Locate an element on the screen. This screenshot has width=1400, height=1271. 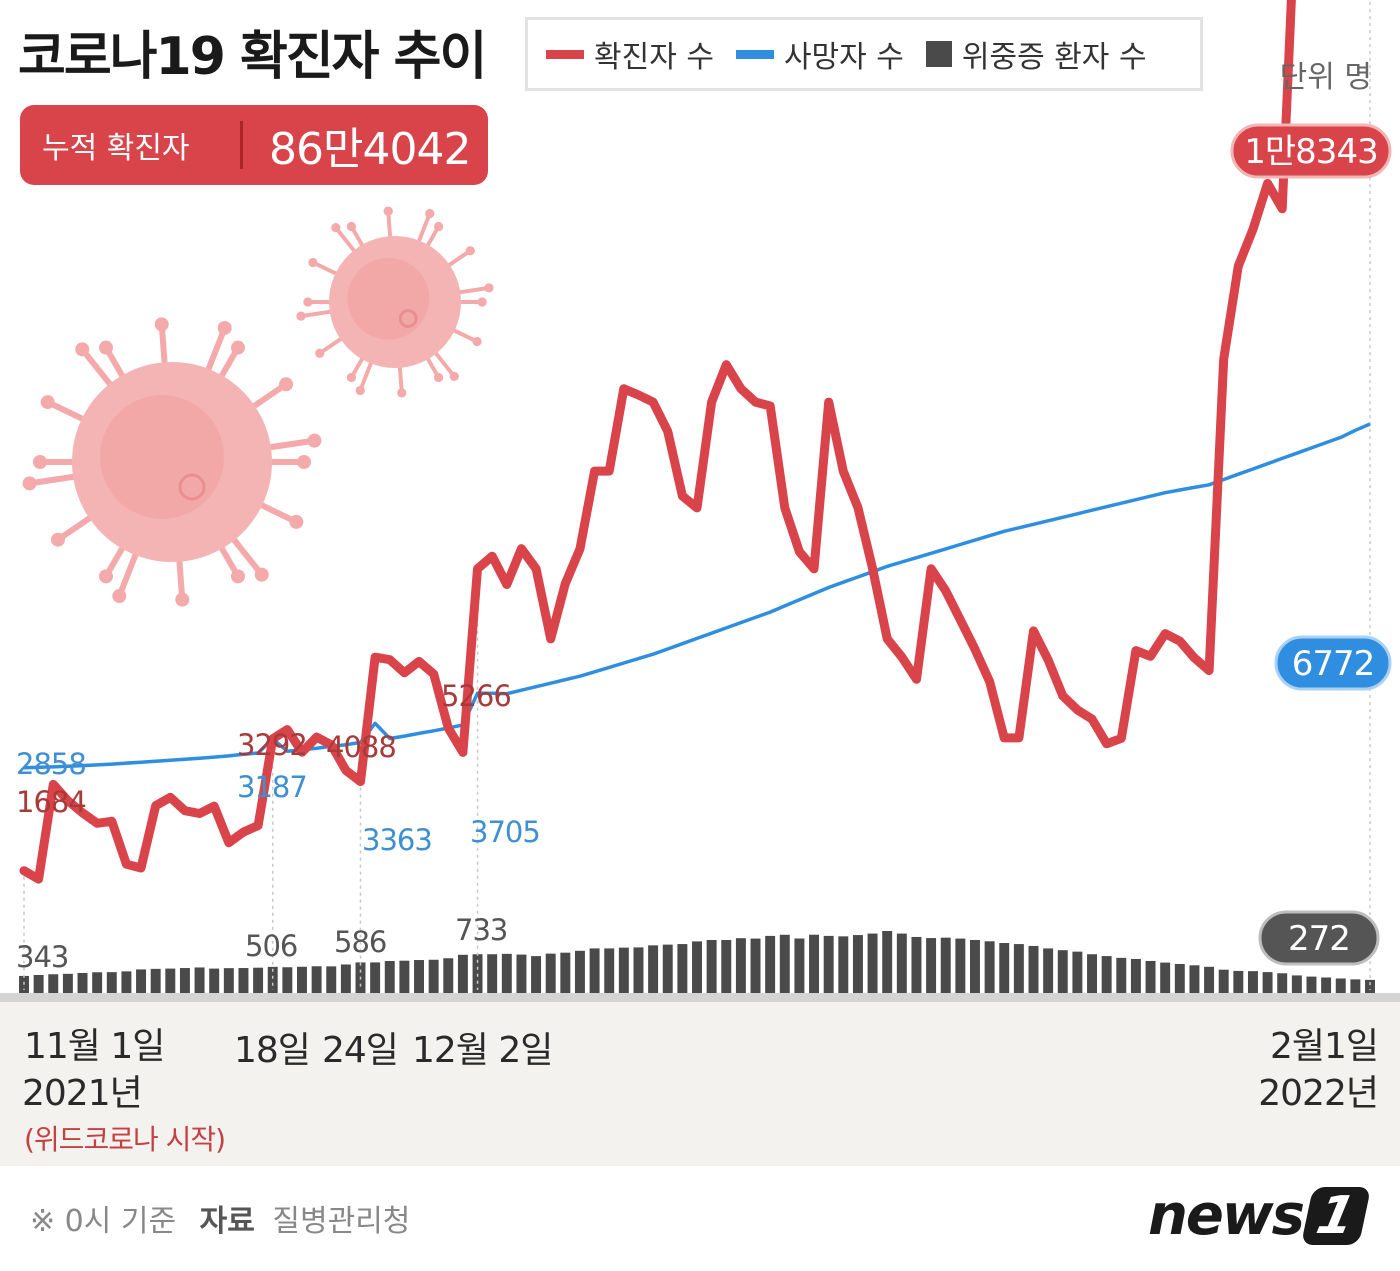
virus-illustration-small is located at coordinates (395, 302).